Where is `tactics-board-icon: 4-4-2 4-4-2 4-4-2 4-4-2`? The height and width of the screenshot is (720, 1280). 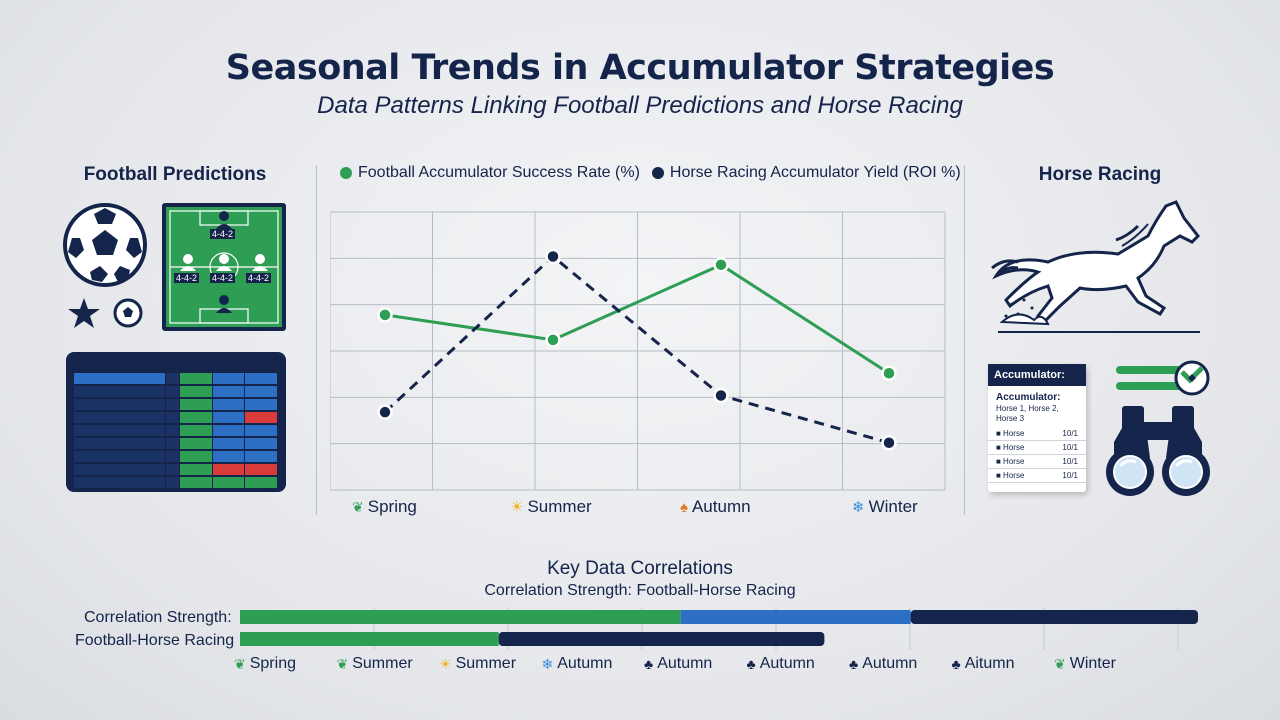 tactics-board-icon: 4-4-2 4-4-2 4-4-2 4-4-2 is located at coordinates (224, 267).